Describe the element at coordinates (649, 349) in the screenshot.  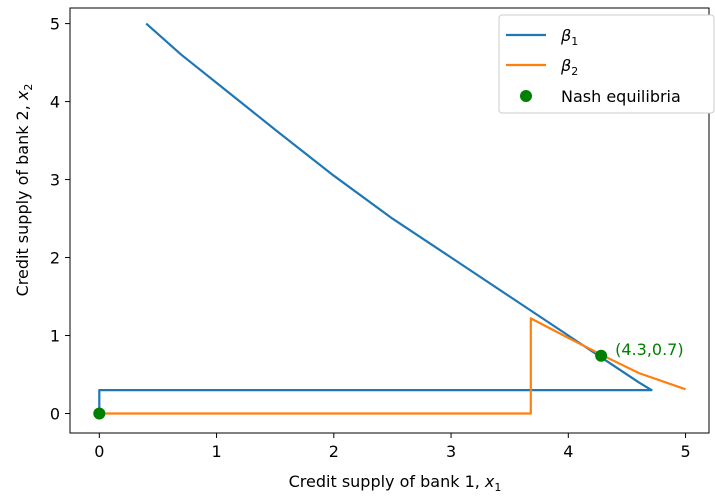
I see `equilibrium-annotation: (4.3,0.7)` at that location.